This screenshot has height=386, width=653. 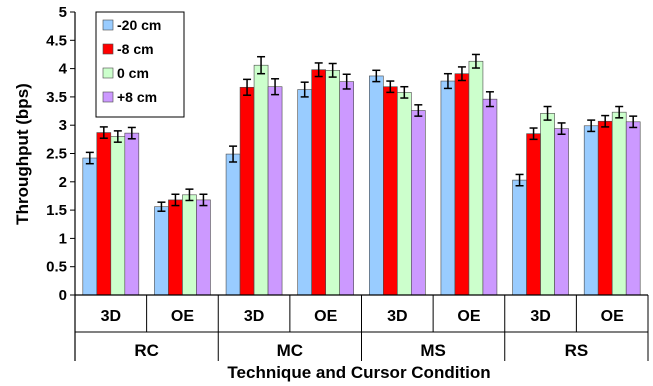 What do you see at coordinates (577, 350) in the screenshot?
I see `technique-label: RS` at bounding box center [577, 350].